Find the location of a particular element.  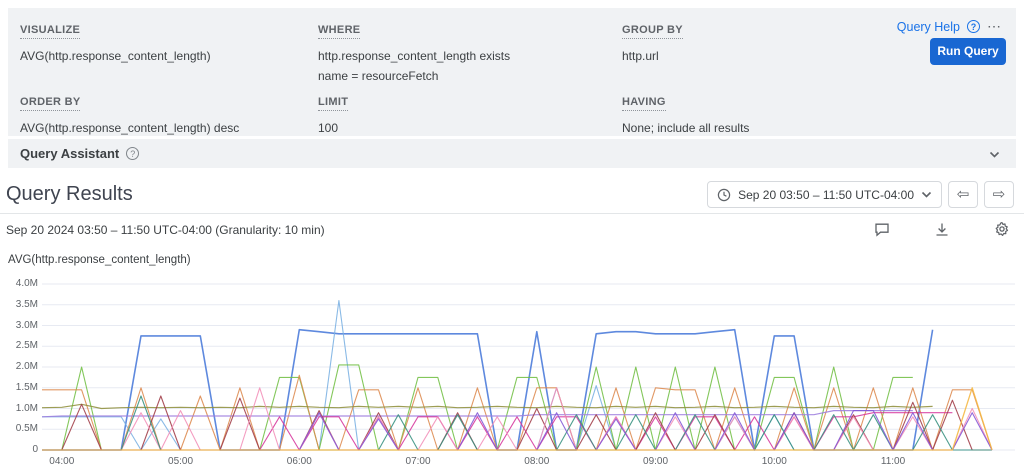

chart-series-series-06-purple is located at coordinates (477, 414).